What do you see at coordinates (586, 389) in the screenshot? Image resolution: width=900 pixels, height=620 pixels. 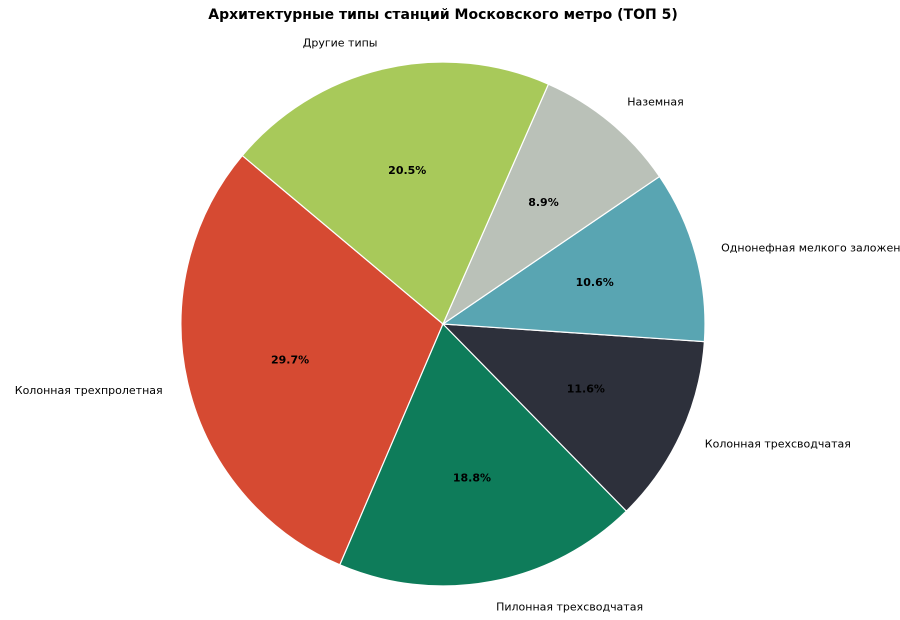 I see `value-label: 11.6%` at bounding box center [586, 389].